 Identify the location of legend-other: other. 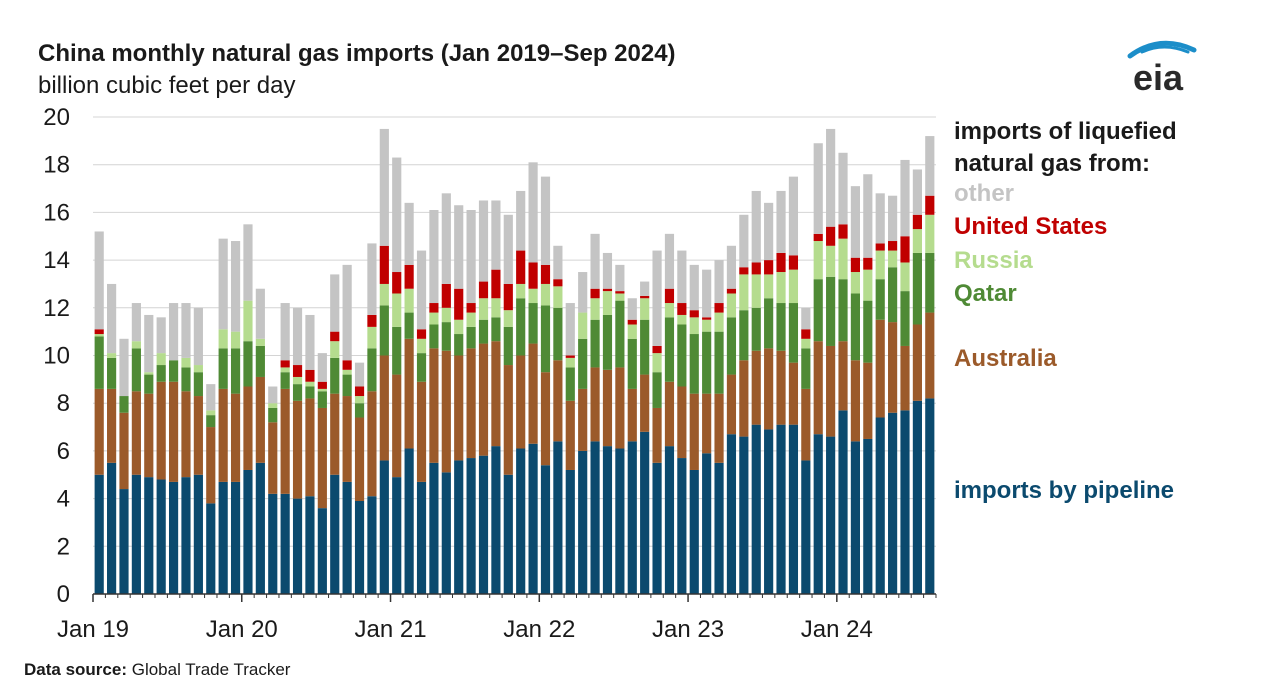
(984, 193).